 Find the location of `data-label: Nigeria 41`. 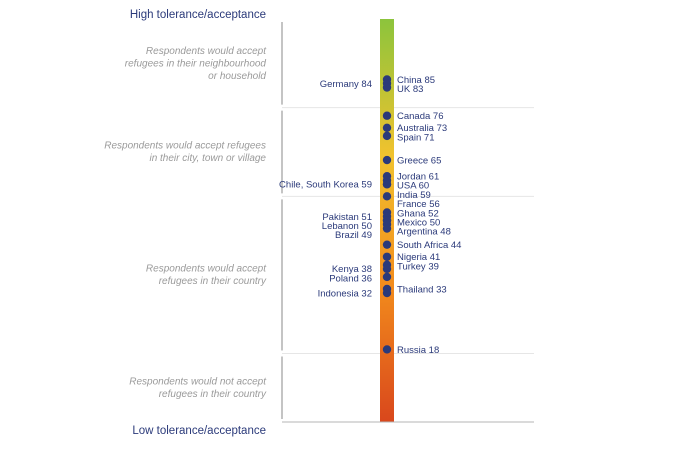

data-label: Nigeria 41 is located at coordinates (418, 257).